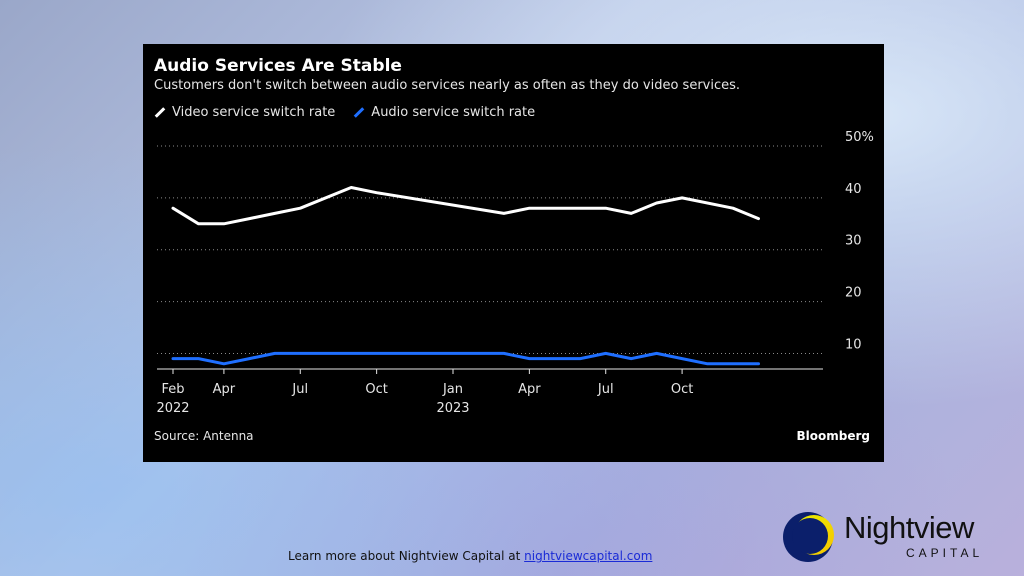 This screenshot has width=1024, height=576. I want to click on legend-item-audio: Audio service switch rate, so click(444, 112).